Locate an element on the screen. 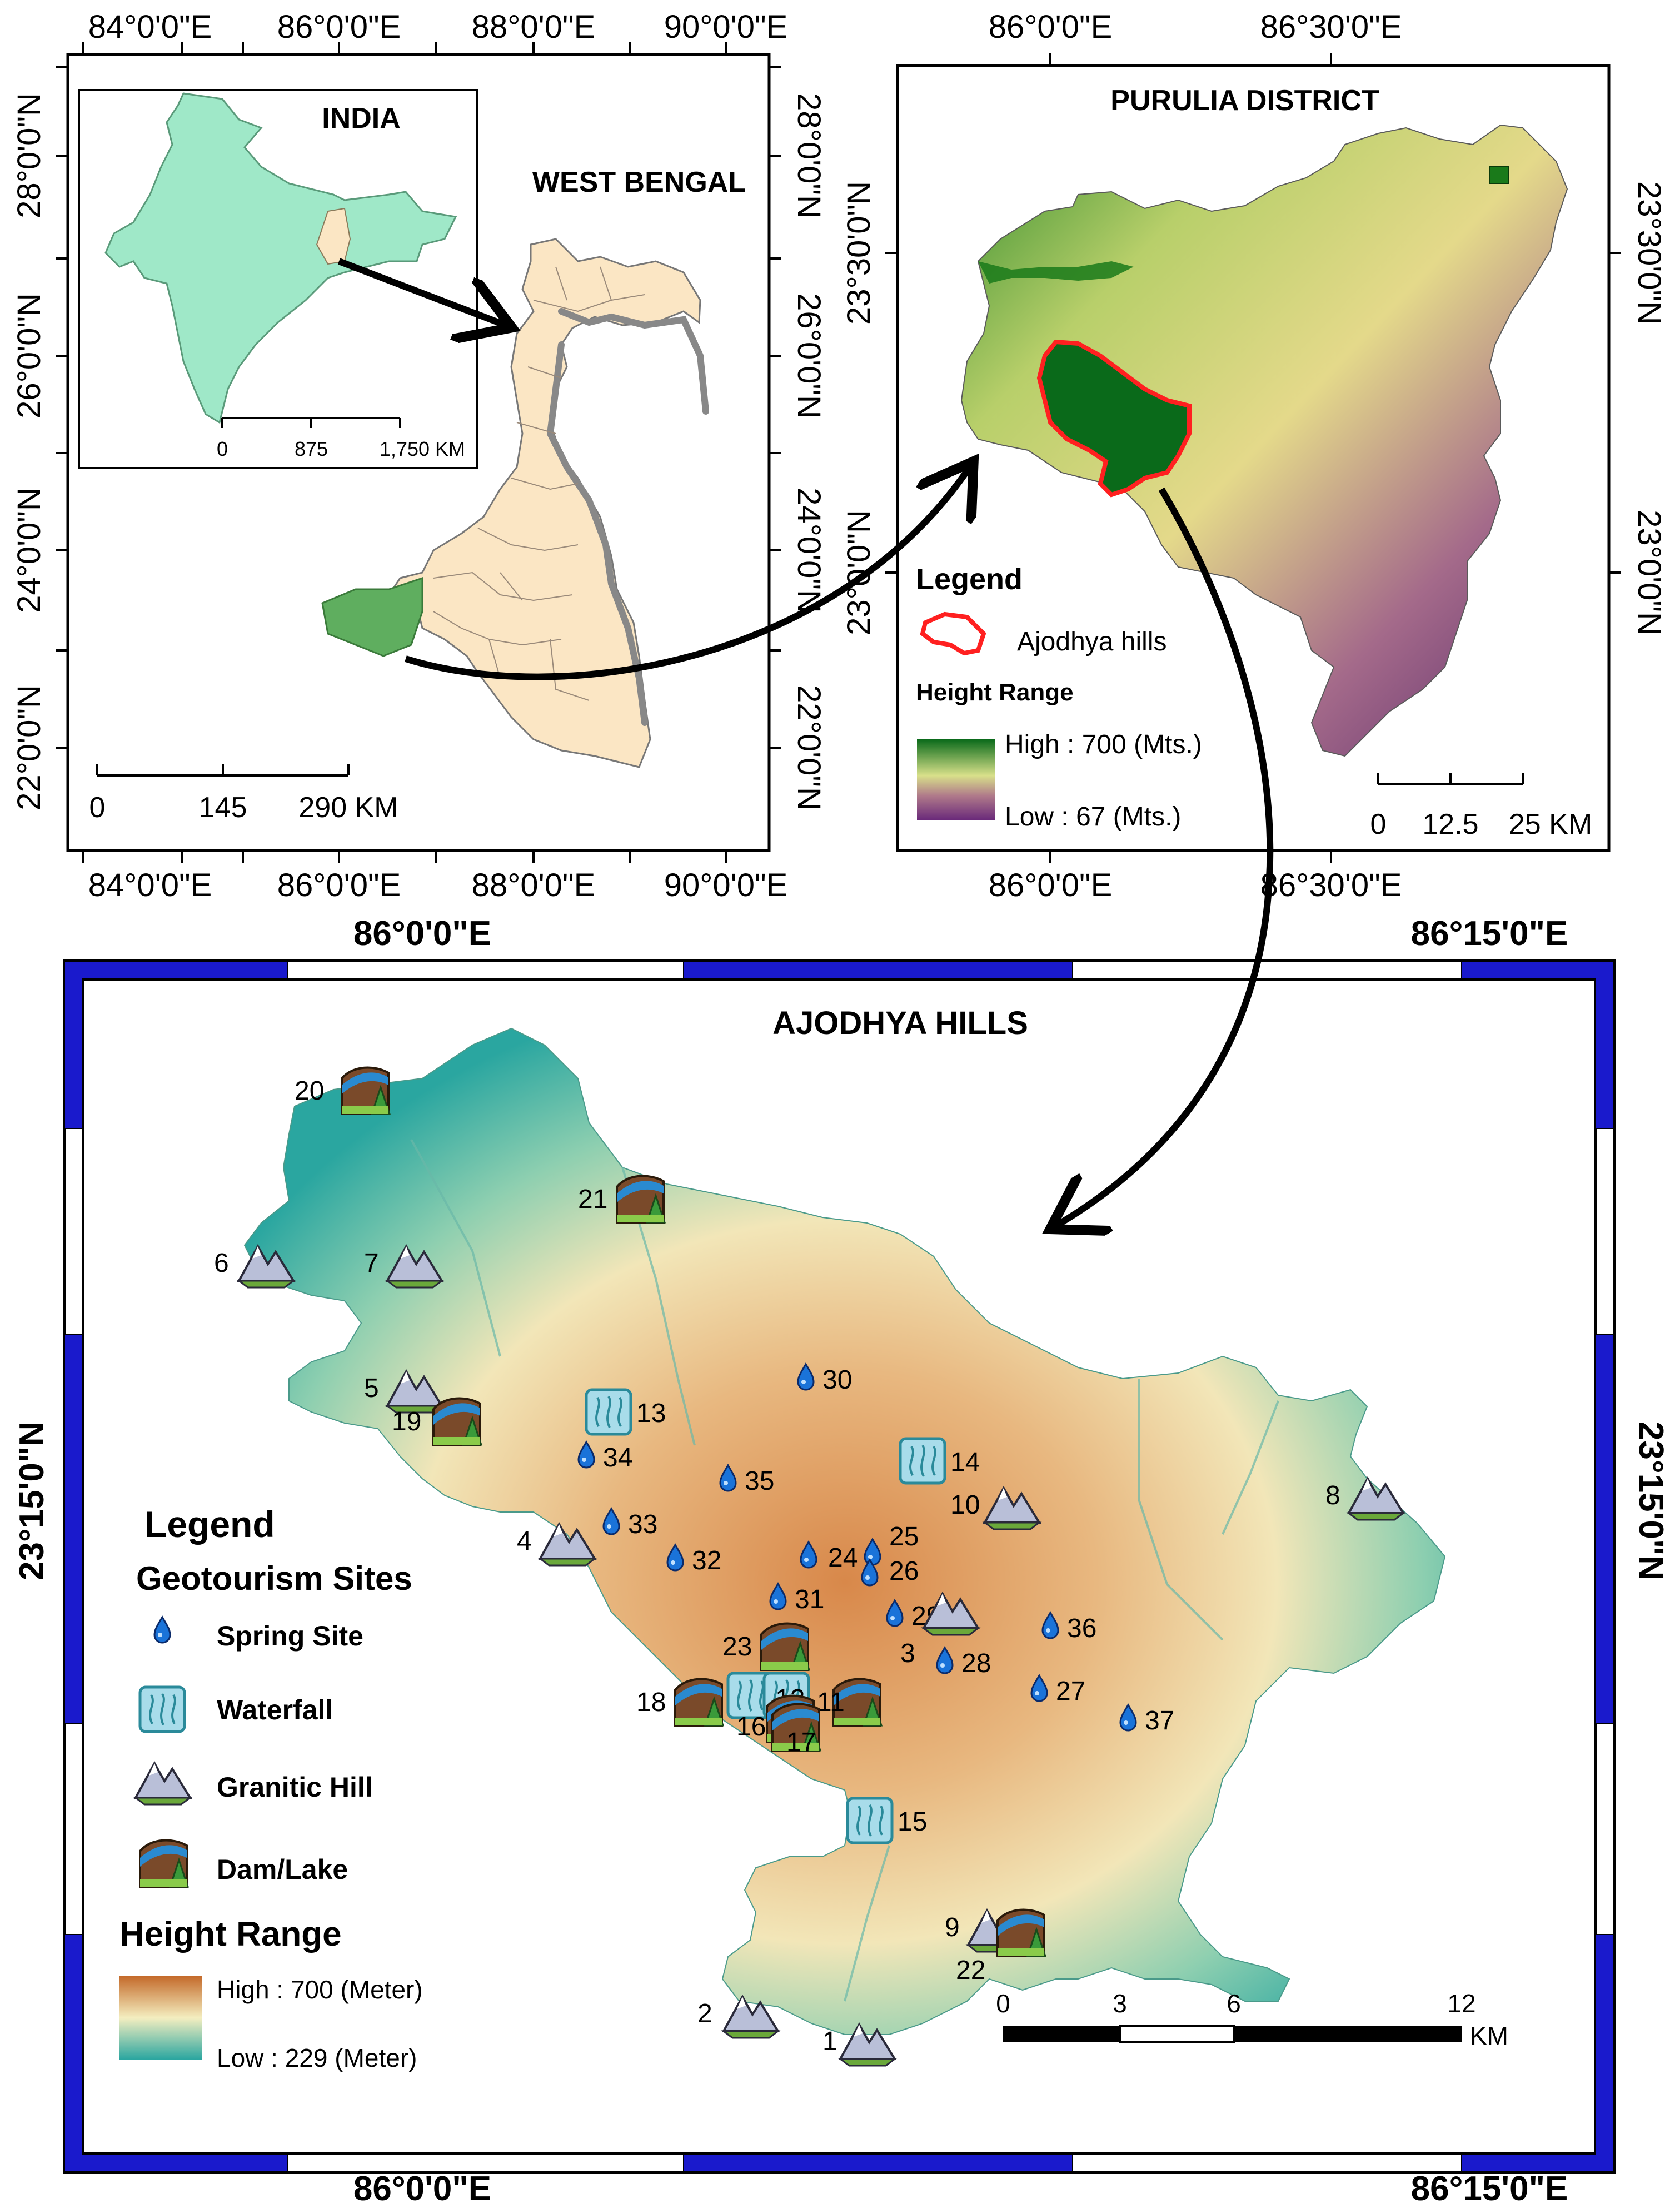 Image resolution: width=1680 pixels, height=2208 pixels. wb-bottom-tick-3: 88°0'0"E is located at coordinates (534, 885).